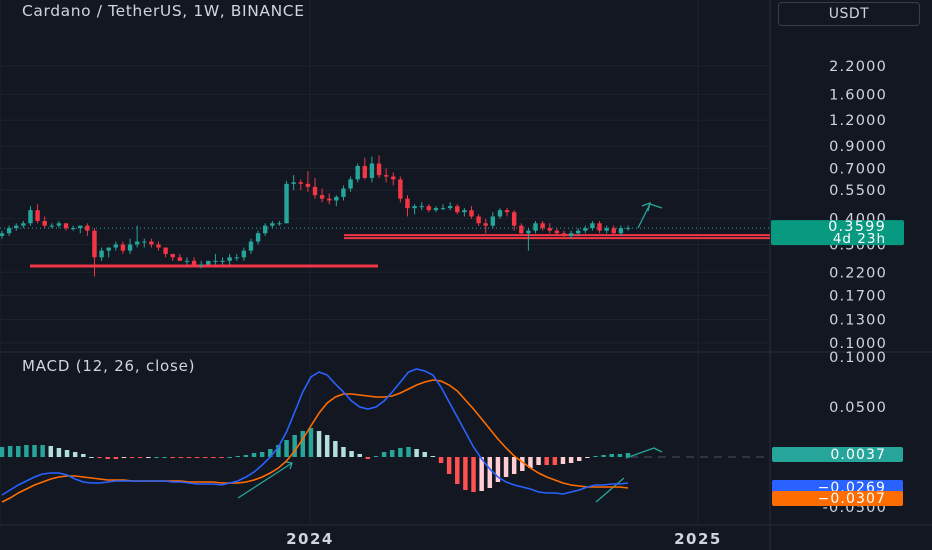  I want to click on macd-trend-line, so click(265, 480).